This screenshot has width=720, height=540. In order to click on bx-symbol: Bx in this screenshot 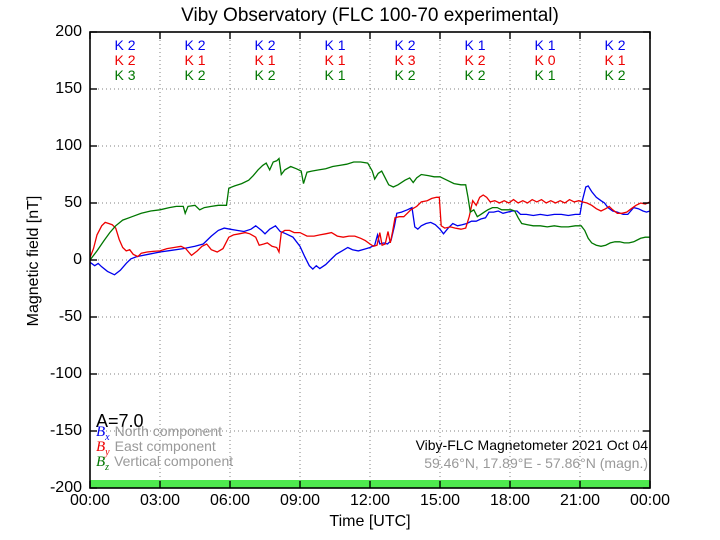, I will do `click(103, 434)`.